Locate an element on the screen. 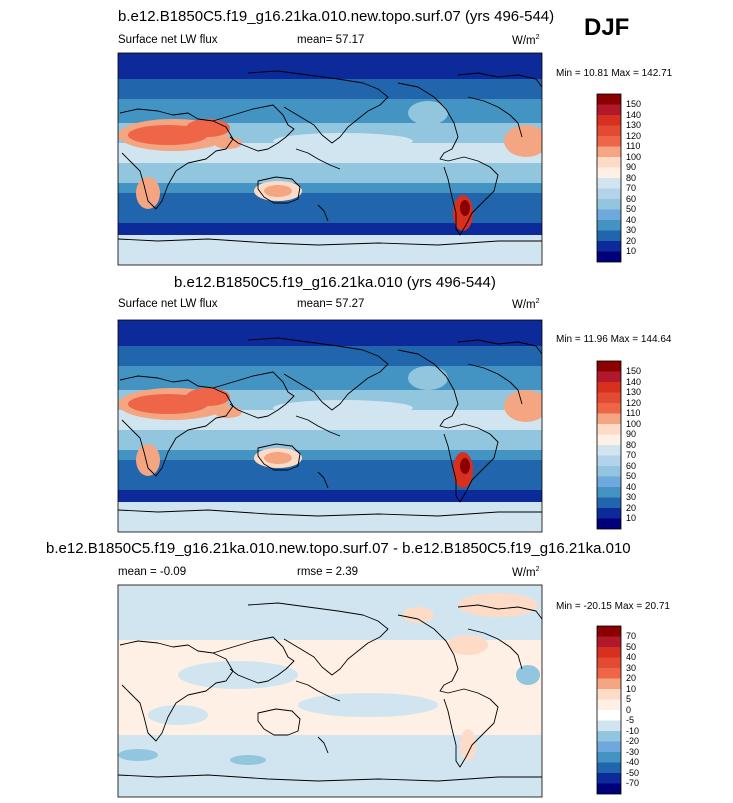 Image resolution: width=733 pixels, height=803 pixels. panel-1-colorbar-label: 130 is located at coordinates (634, 125).